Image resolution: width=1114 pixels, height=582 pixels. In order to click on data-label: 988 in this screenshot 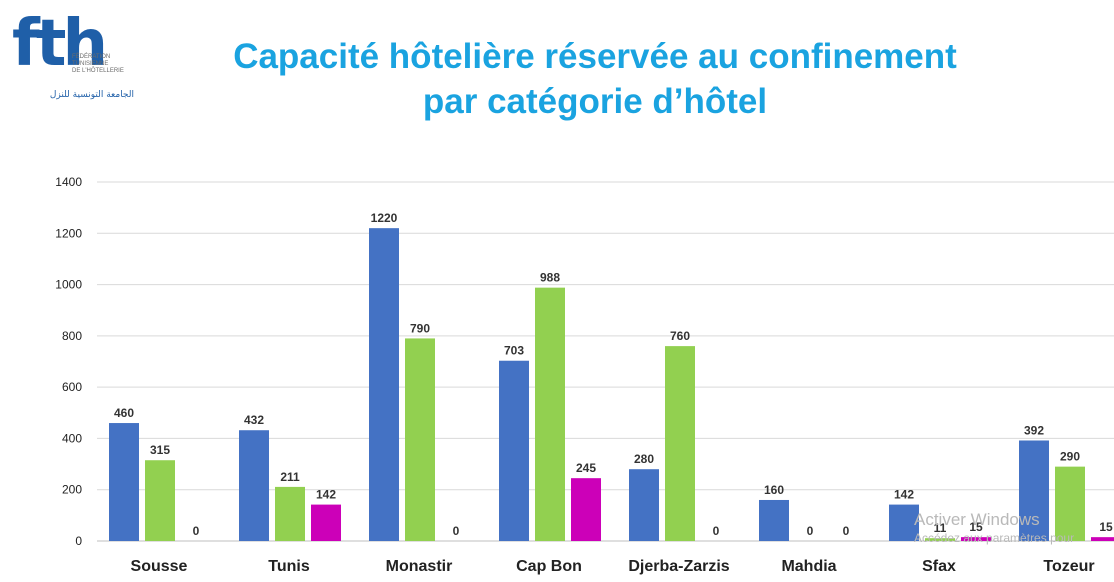, I will do `click(550, 278)`.